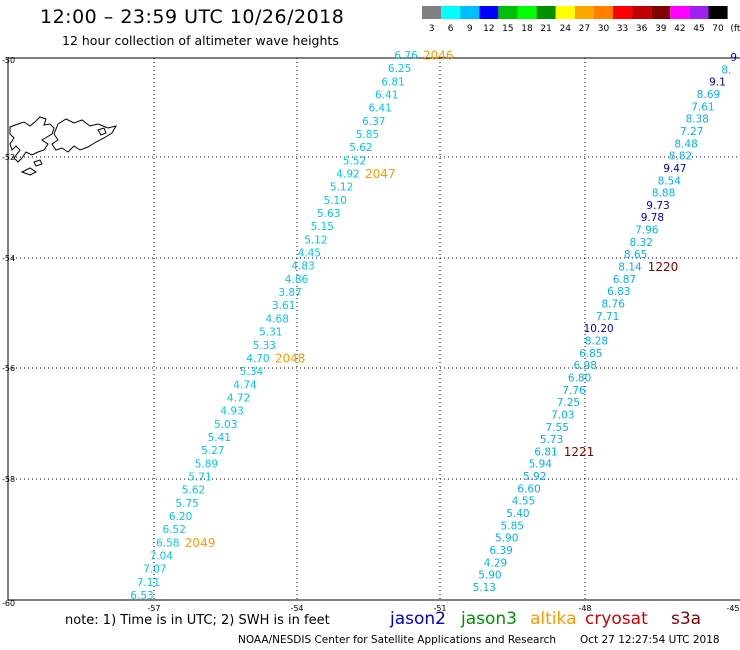  Describe the element at coordinates (347, 175) in the screenshot. I see `wave-height-value: 4.92` at that location.